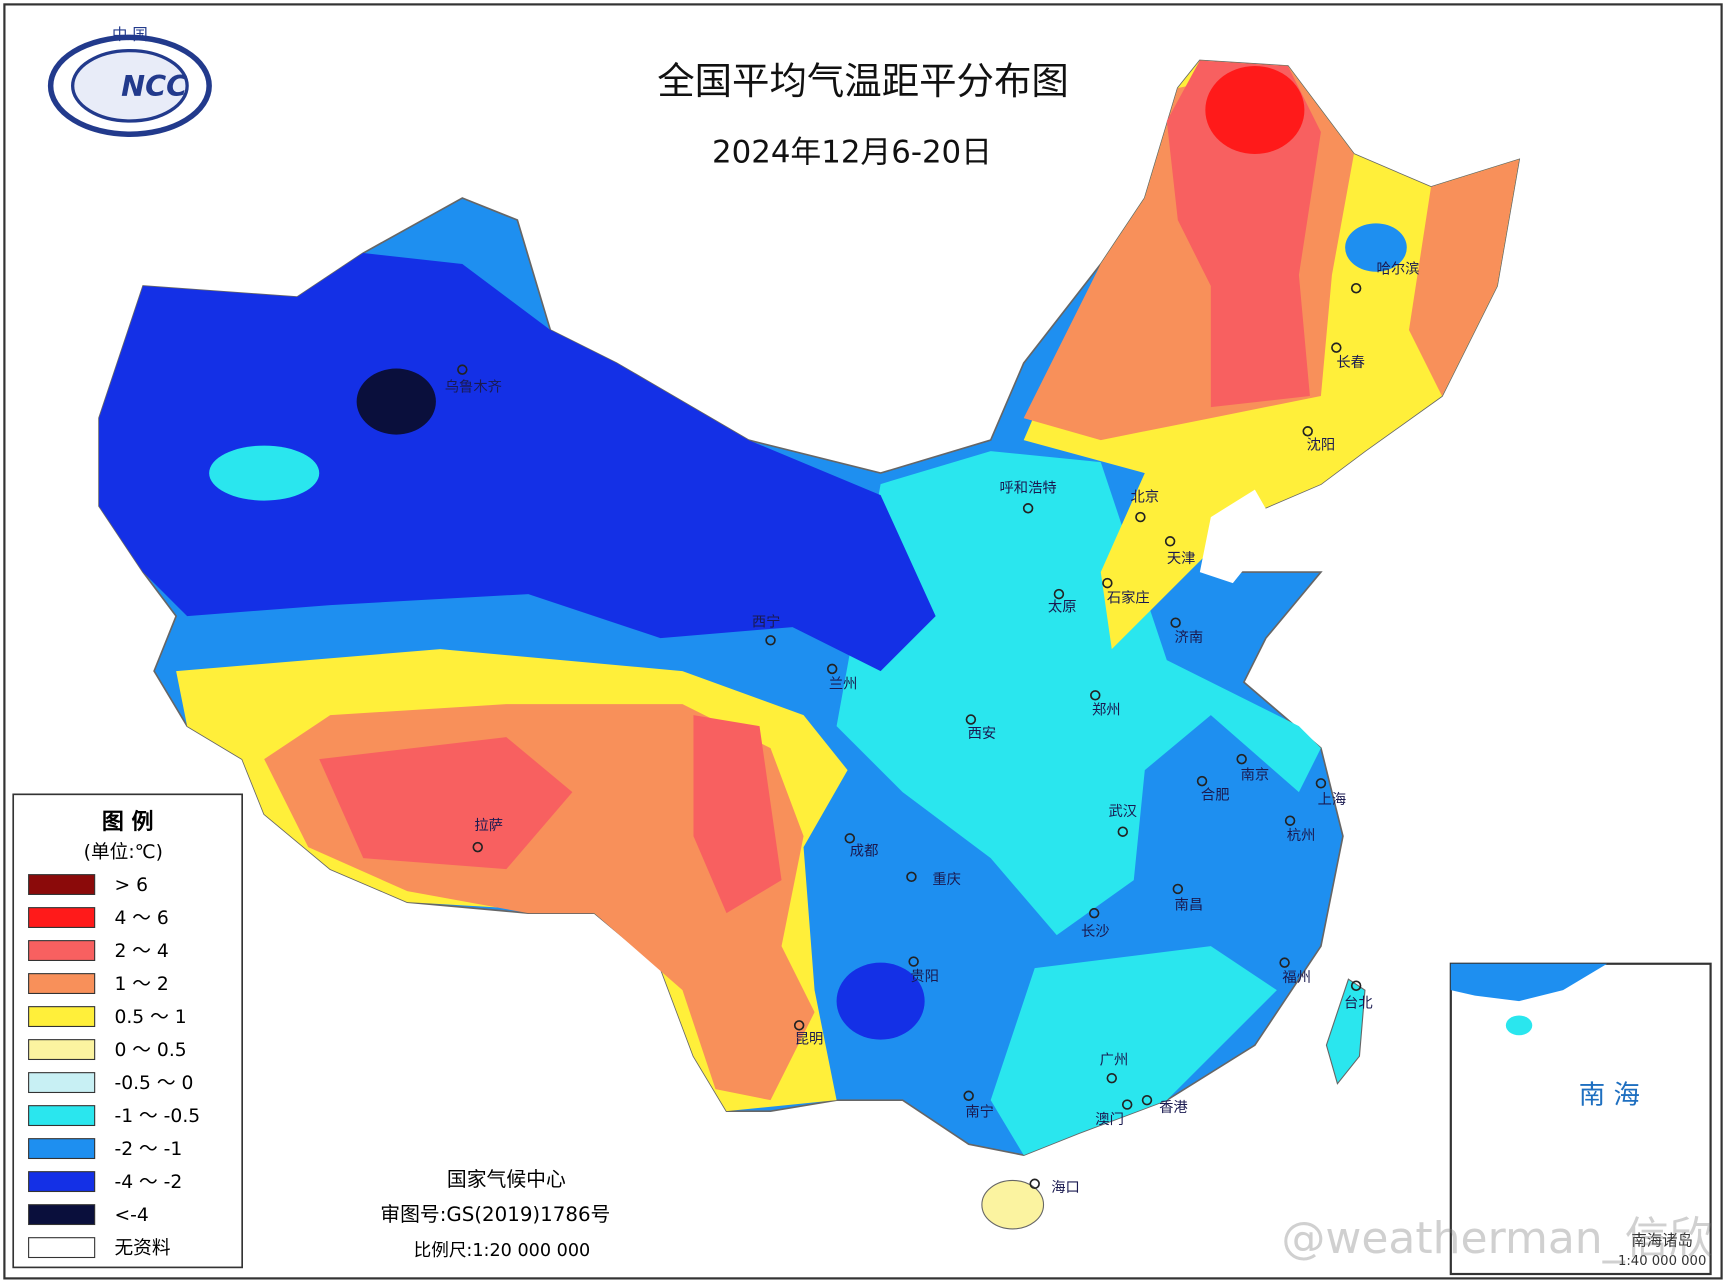 Image resolution: width=1726 pixels, height=1285 pixels. Describe the element at coordinates (1255, 775) in the screenshot. I see `city-label: 南京` at that location.